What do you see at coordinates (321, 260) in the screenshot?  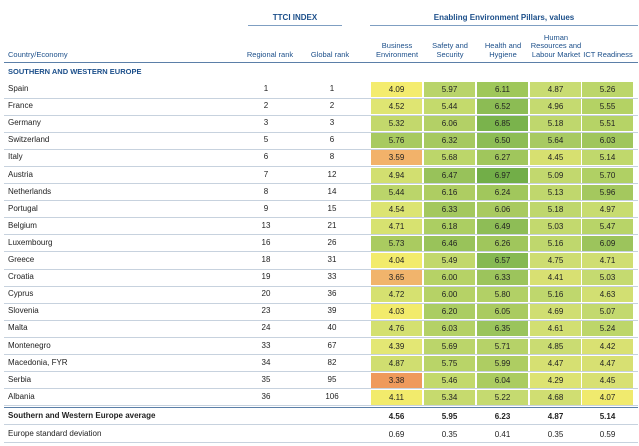 I see `table-row: Greece 18 31 4.04 5.49 6.57 4.75 4.71` at bounding box center [321, 260].